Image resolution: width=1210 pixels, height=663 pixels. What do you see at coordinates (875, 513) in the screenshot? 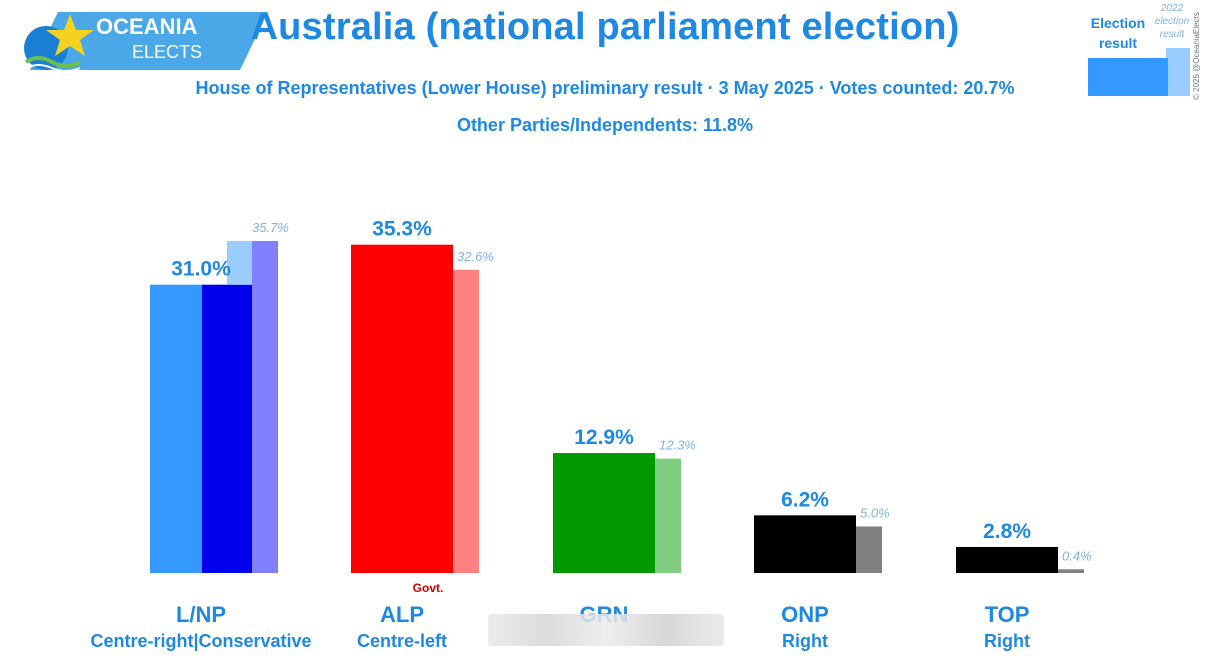
I see `prev-value-label-onp: 5.0%` at bounding box center [875, 513].